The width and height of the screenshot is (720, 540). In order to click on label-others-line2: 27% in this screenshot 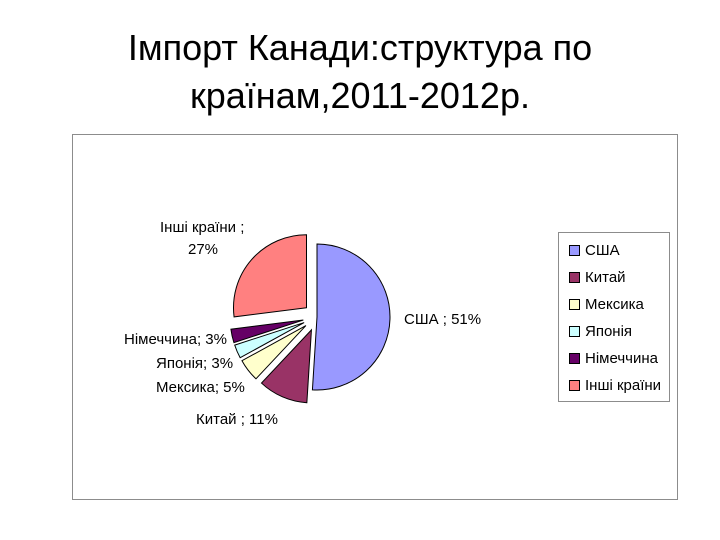, I will do `click(203, 249)`.